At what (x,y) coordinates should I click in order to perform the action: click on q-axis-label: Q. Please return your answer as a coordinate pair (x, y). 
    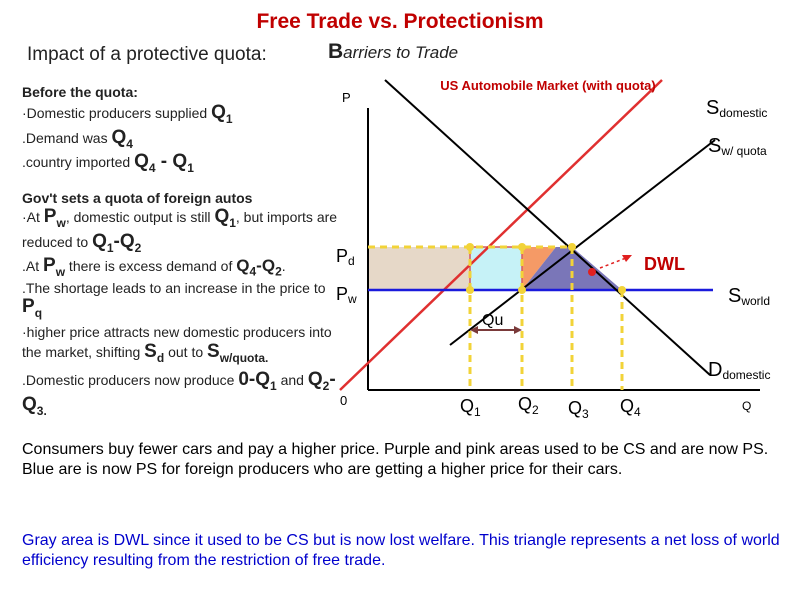
    Looking at the image, I should click on (746, 406).